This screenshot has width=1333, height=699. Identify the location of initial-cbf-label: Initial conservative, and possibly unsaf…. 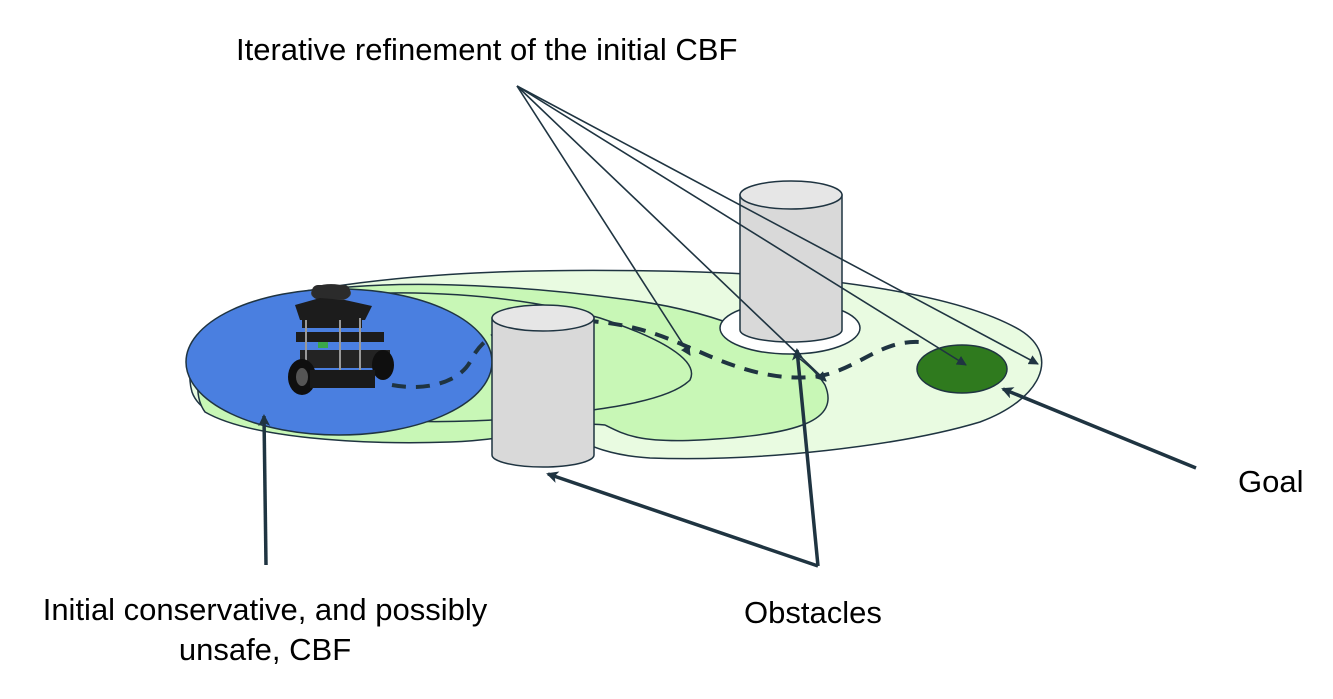
(265, 630).